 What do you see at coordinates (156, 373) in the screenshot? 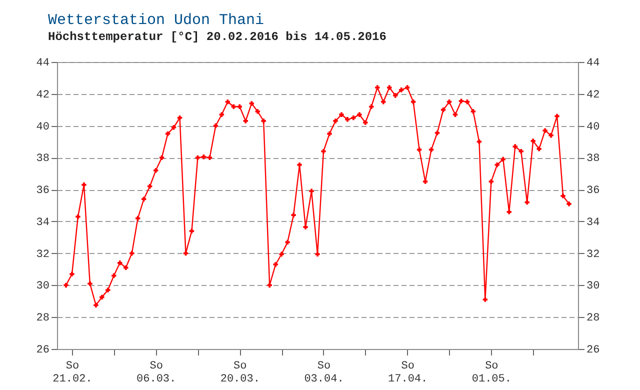
I see `x-tick-label: So 06.03.` at bounding box center [156, 373].